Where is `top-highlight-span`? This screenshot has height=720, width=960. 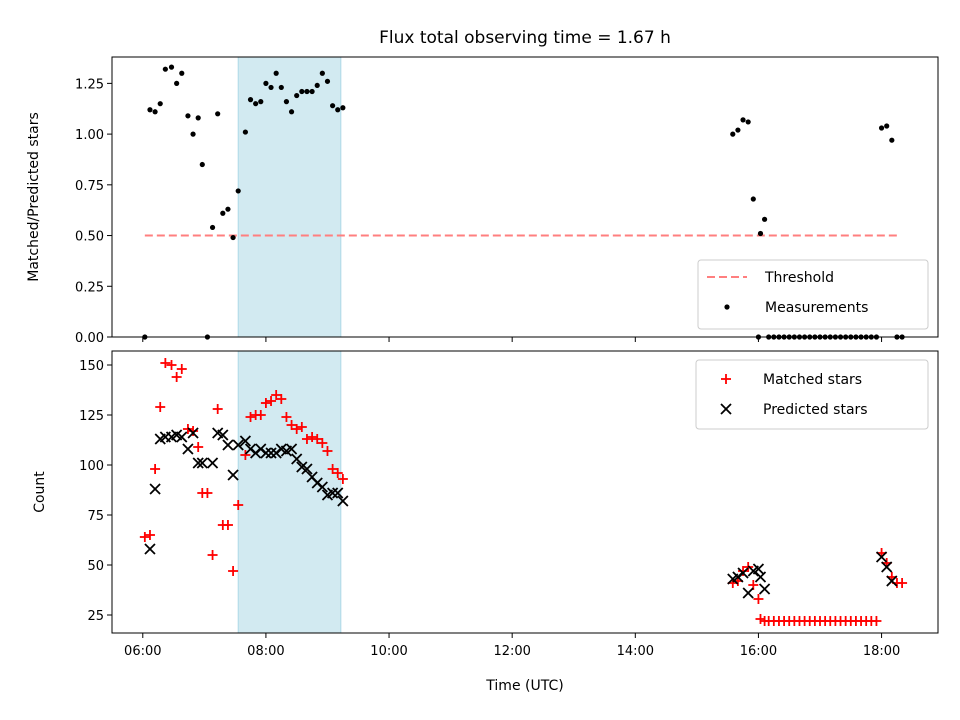 top-highlight-span is located at coordinates (289, 197).